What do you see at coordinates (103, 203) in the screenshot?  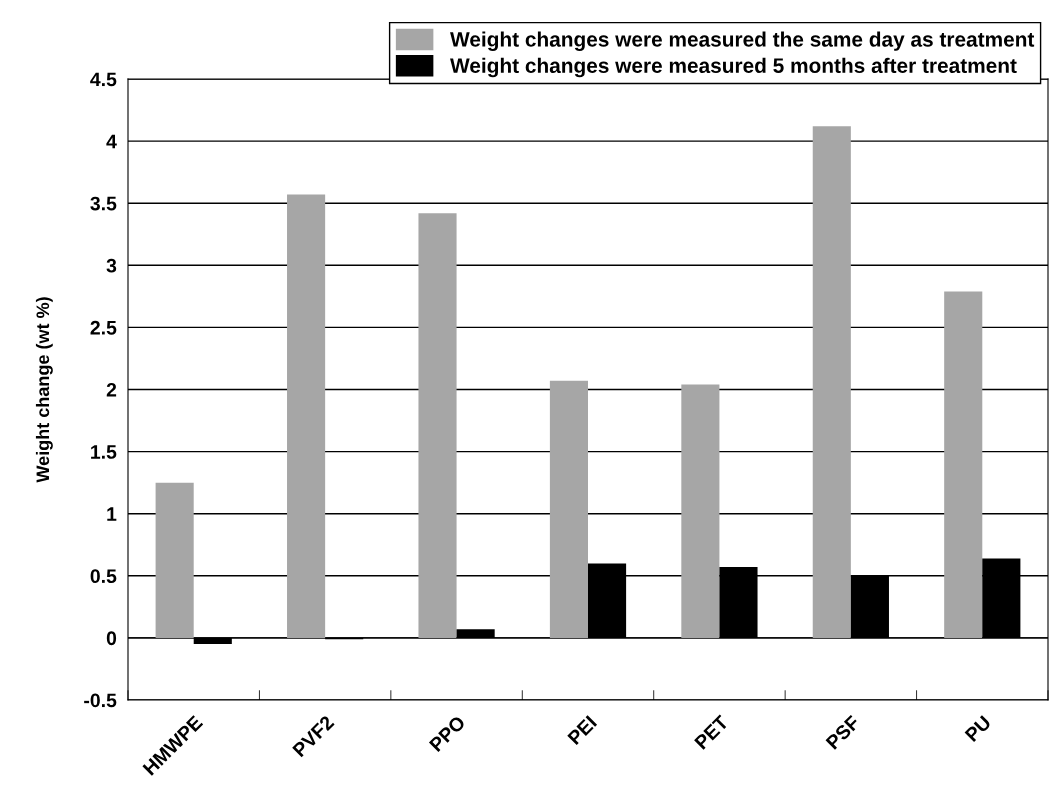 I see `y-tick-label: 3.5` at bounding box center [103, 203].